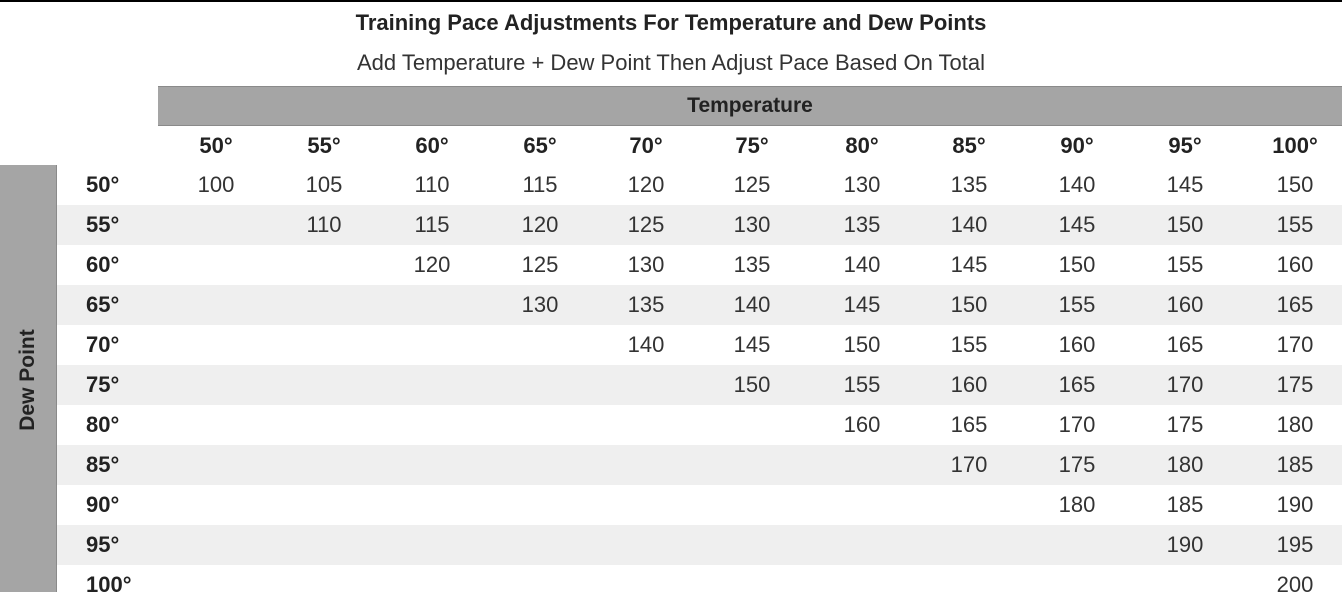 Image resolution: width=1342 pixels, height=605 pixels. What do you see at coordinates (103, 424) in the screenshot?
I see `row-header: 80°` at bounding box center [103, 424].